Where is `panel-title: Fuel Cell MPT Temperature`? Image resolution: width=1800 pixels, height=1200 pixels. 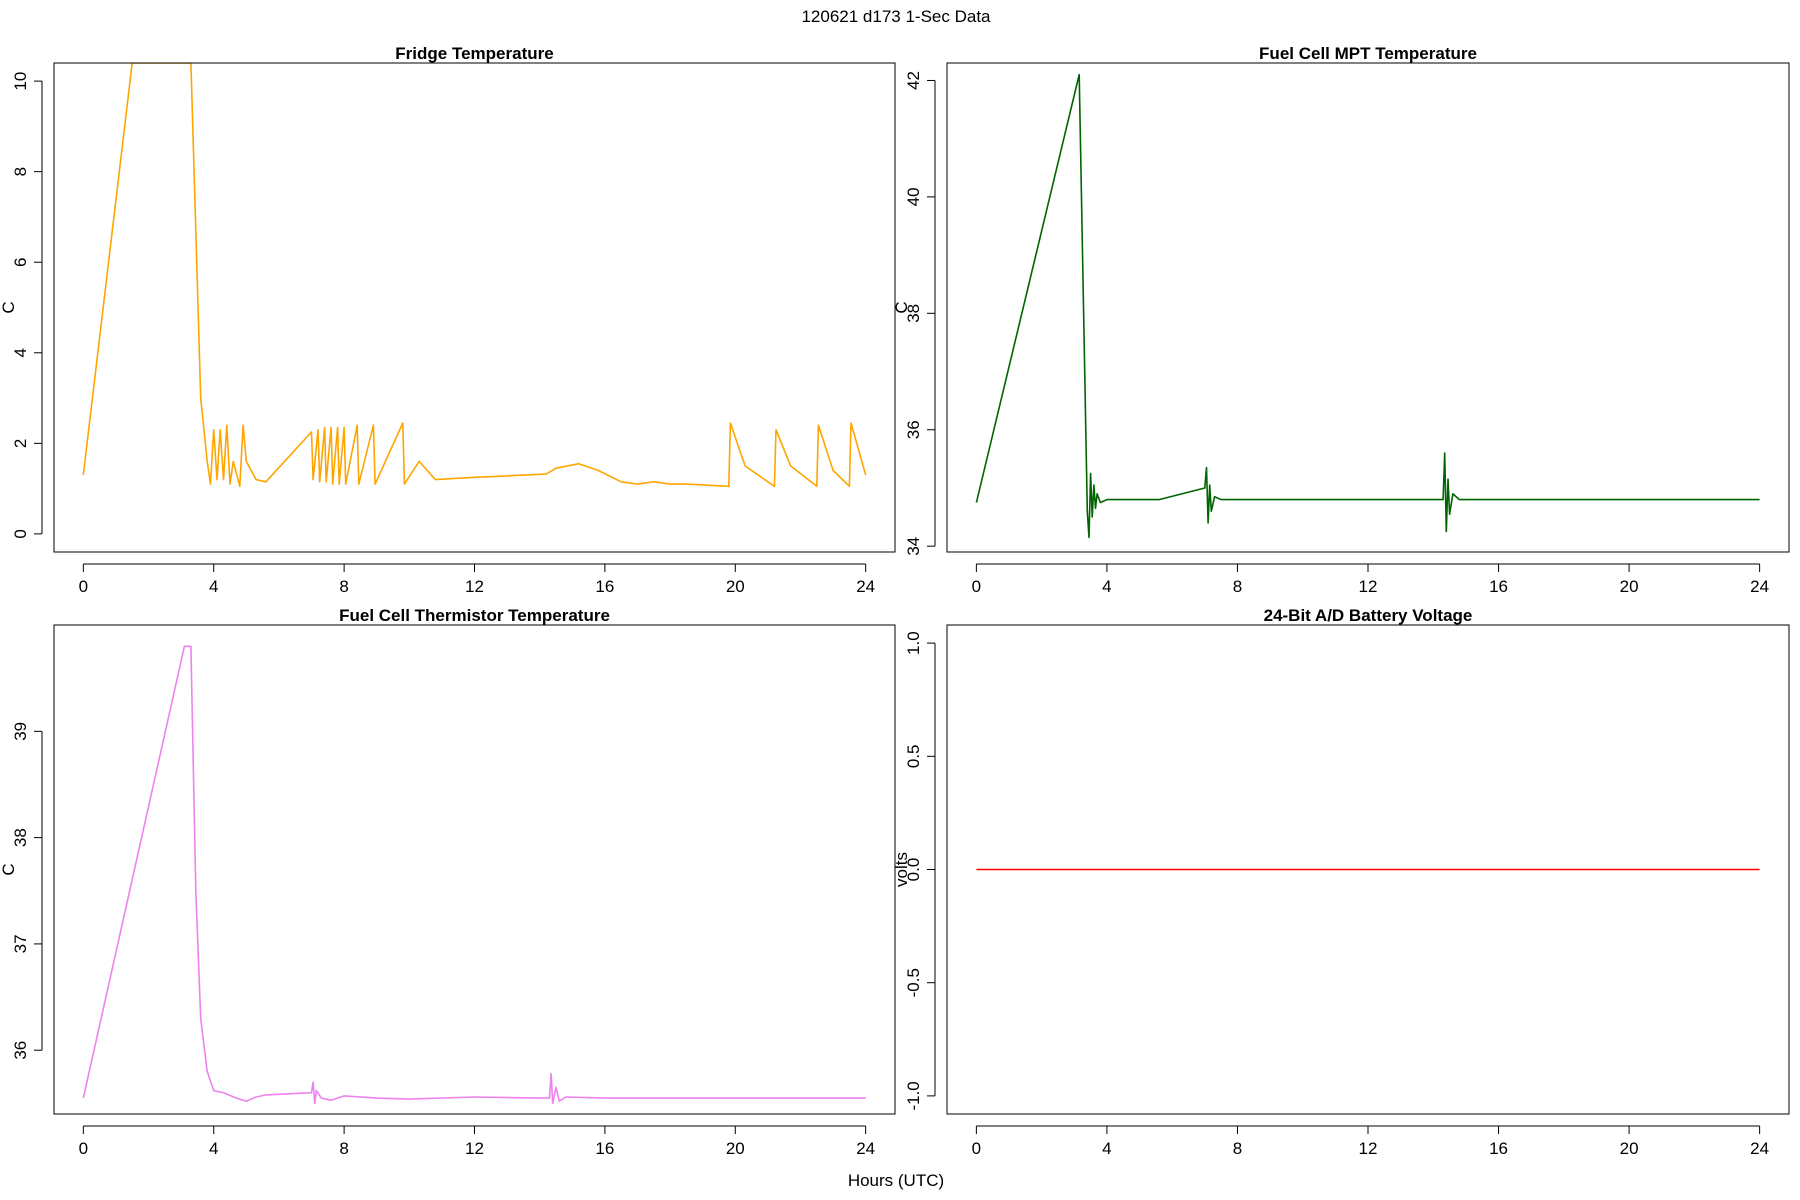 panel-title: Fuel Cell MPT Temperature is located at coordinates (1368, 53).